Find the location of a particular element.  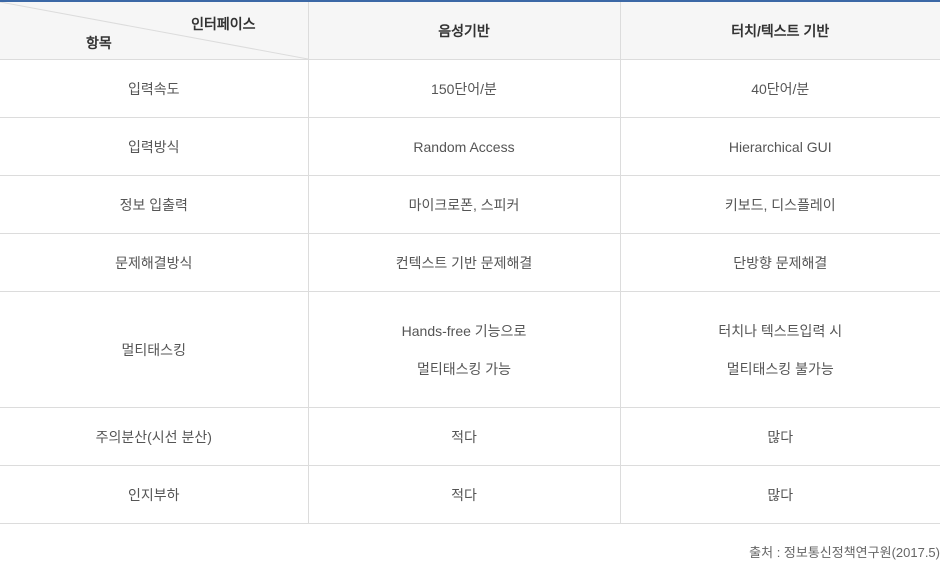

corner-bottom-label: 항목 is located at coordinates (99, 43).